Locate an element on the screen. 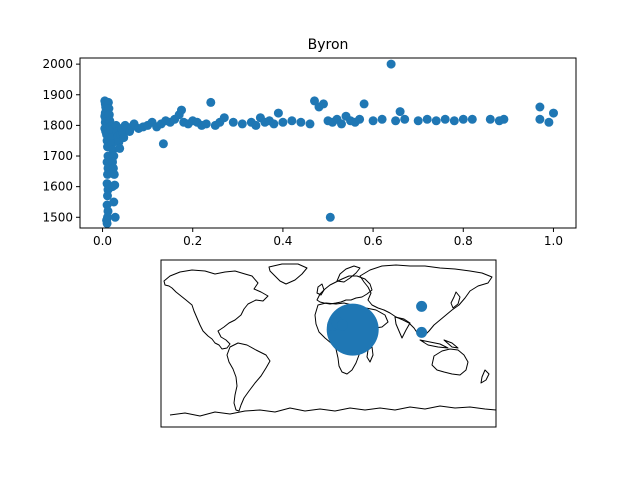 The height and width of the screenshot is (480, 640). x-axis-ticks: 0.0 0.2 0.4 0.6 0.8 1.0 is located at coordinates (328, 238).